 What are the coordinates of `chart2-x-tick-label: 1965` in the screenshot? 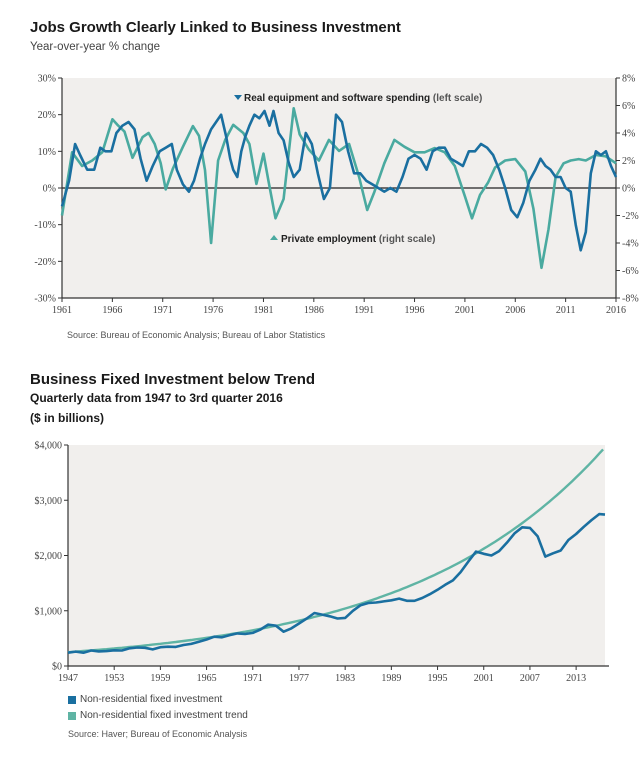 It's located at (207, 678).